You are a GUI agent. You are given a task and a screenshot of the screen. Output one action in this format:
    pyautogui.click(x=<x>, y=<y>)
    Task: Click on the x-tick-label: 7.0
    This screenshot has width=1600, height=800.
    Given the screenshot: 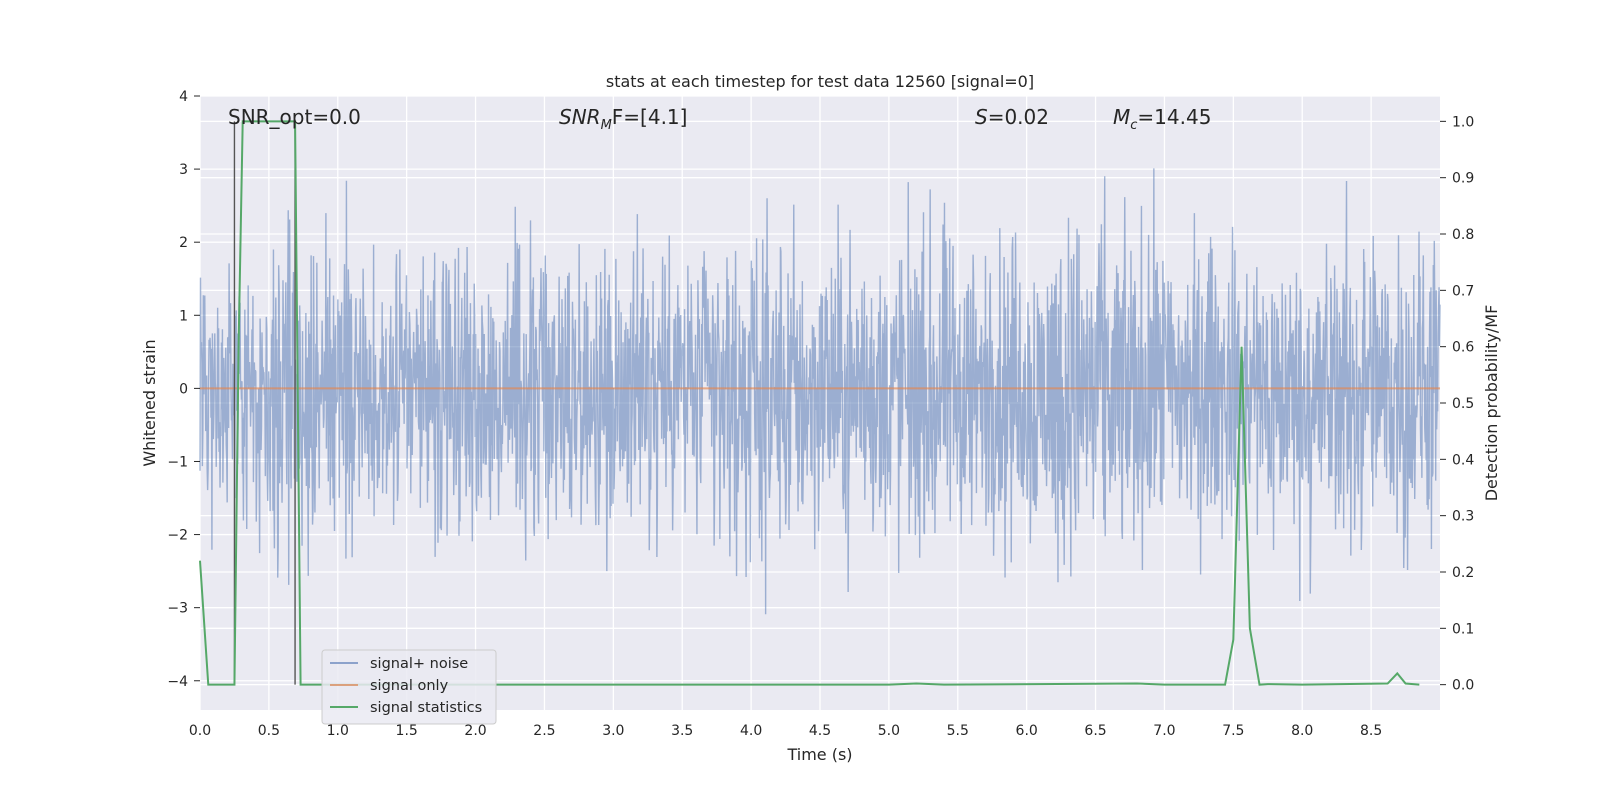 What is the action you would take?
    pyautogui.click(x=1164, y=731)
    